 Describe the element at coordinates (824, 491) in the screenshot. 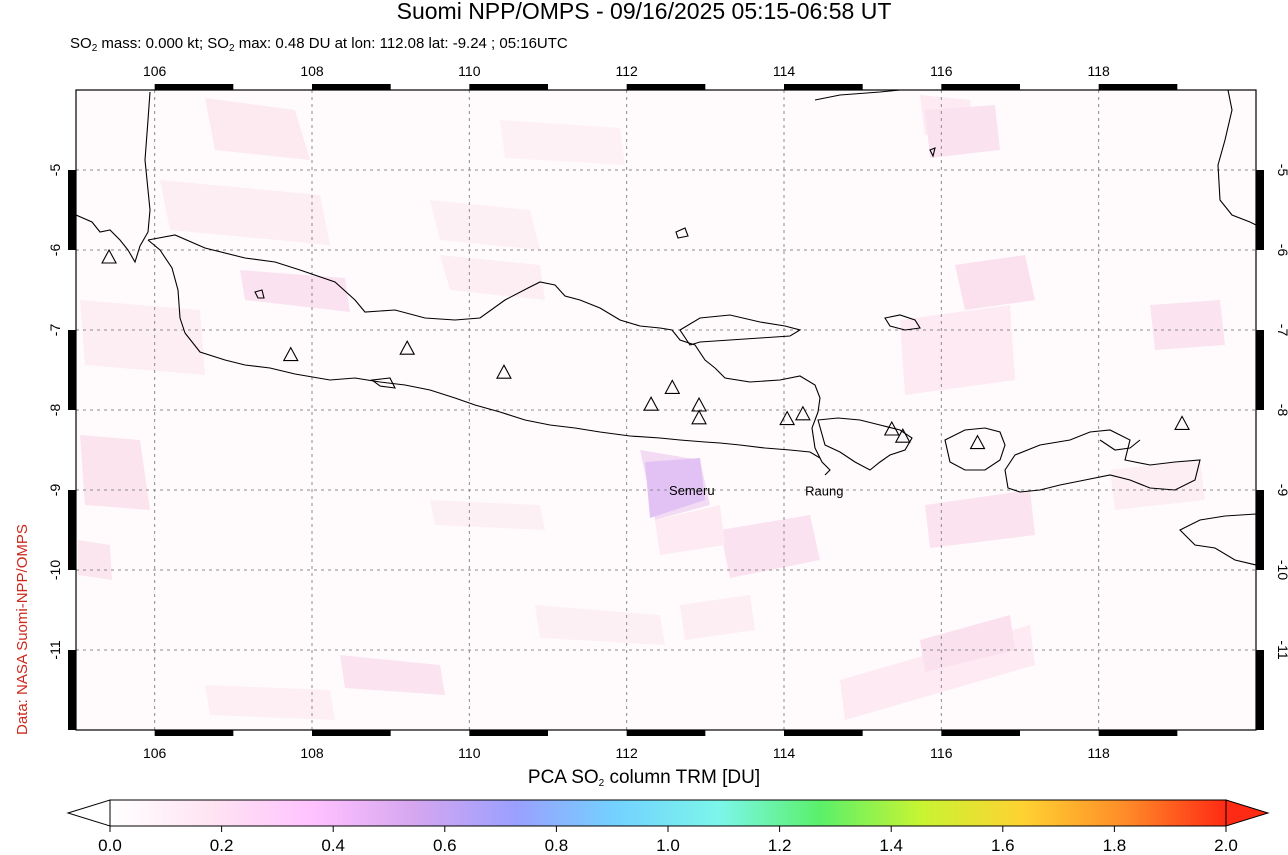

I see `volcano-label-raung: Raung` at that location.